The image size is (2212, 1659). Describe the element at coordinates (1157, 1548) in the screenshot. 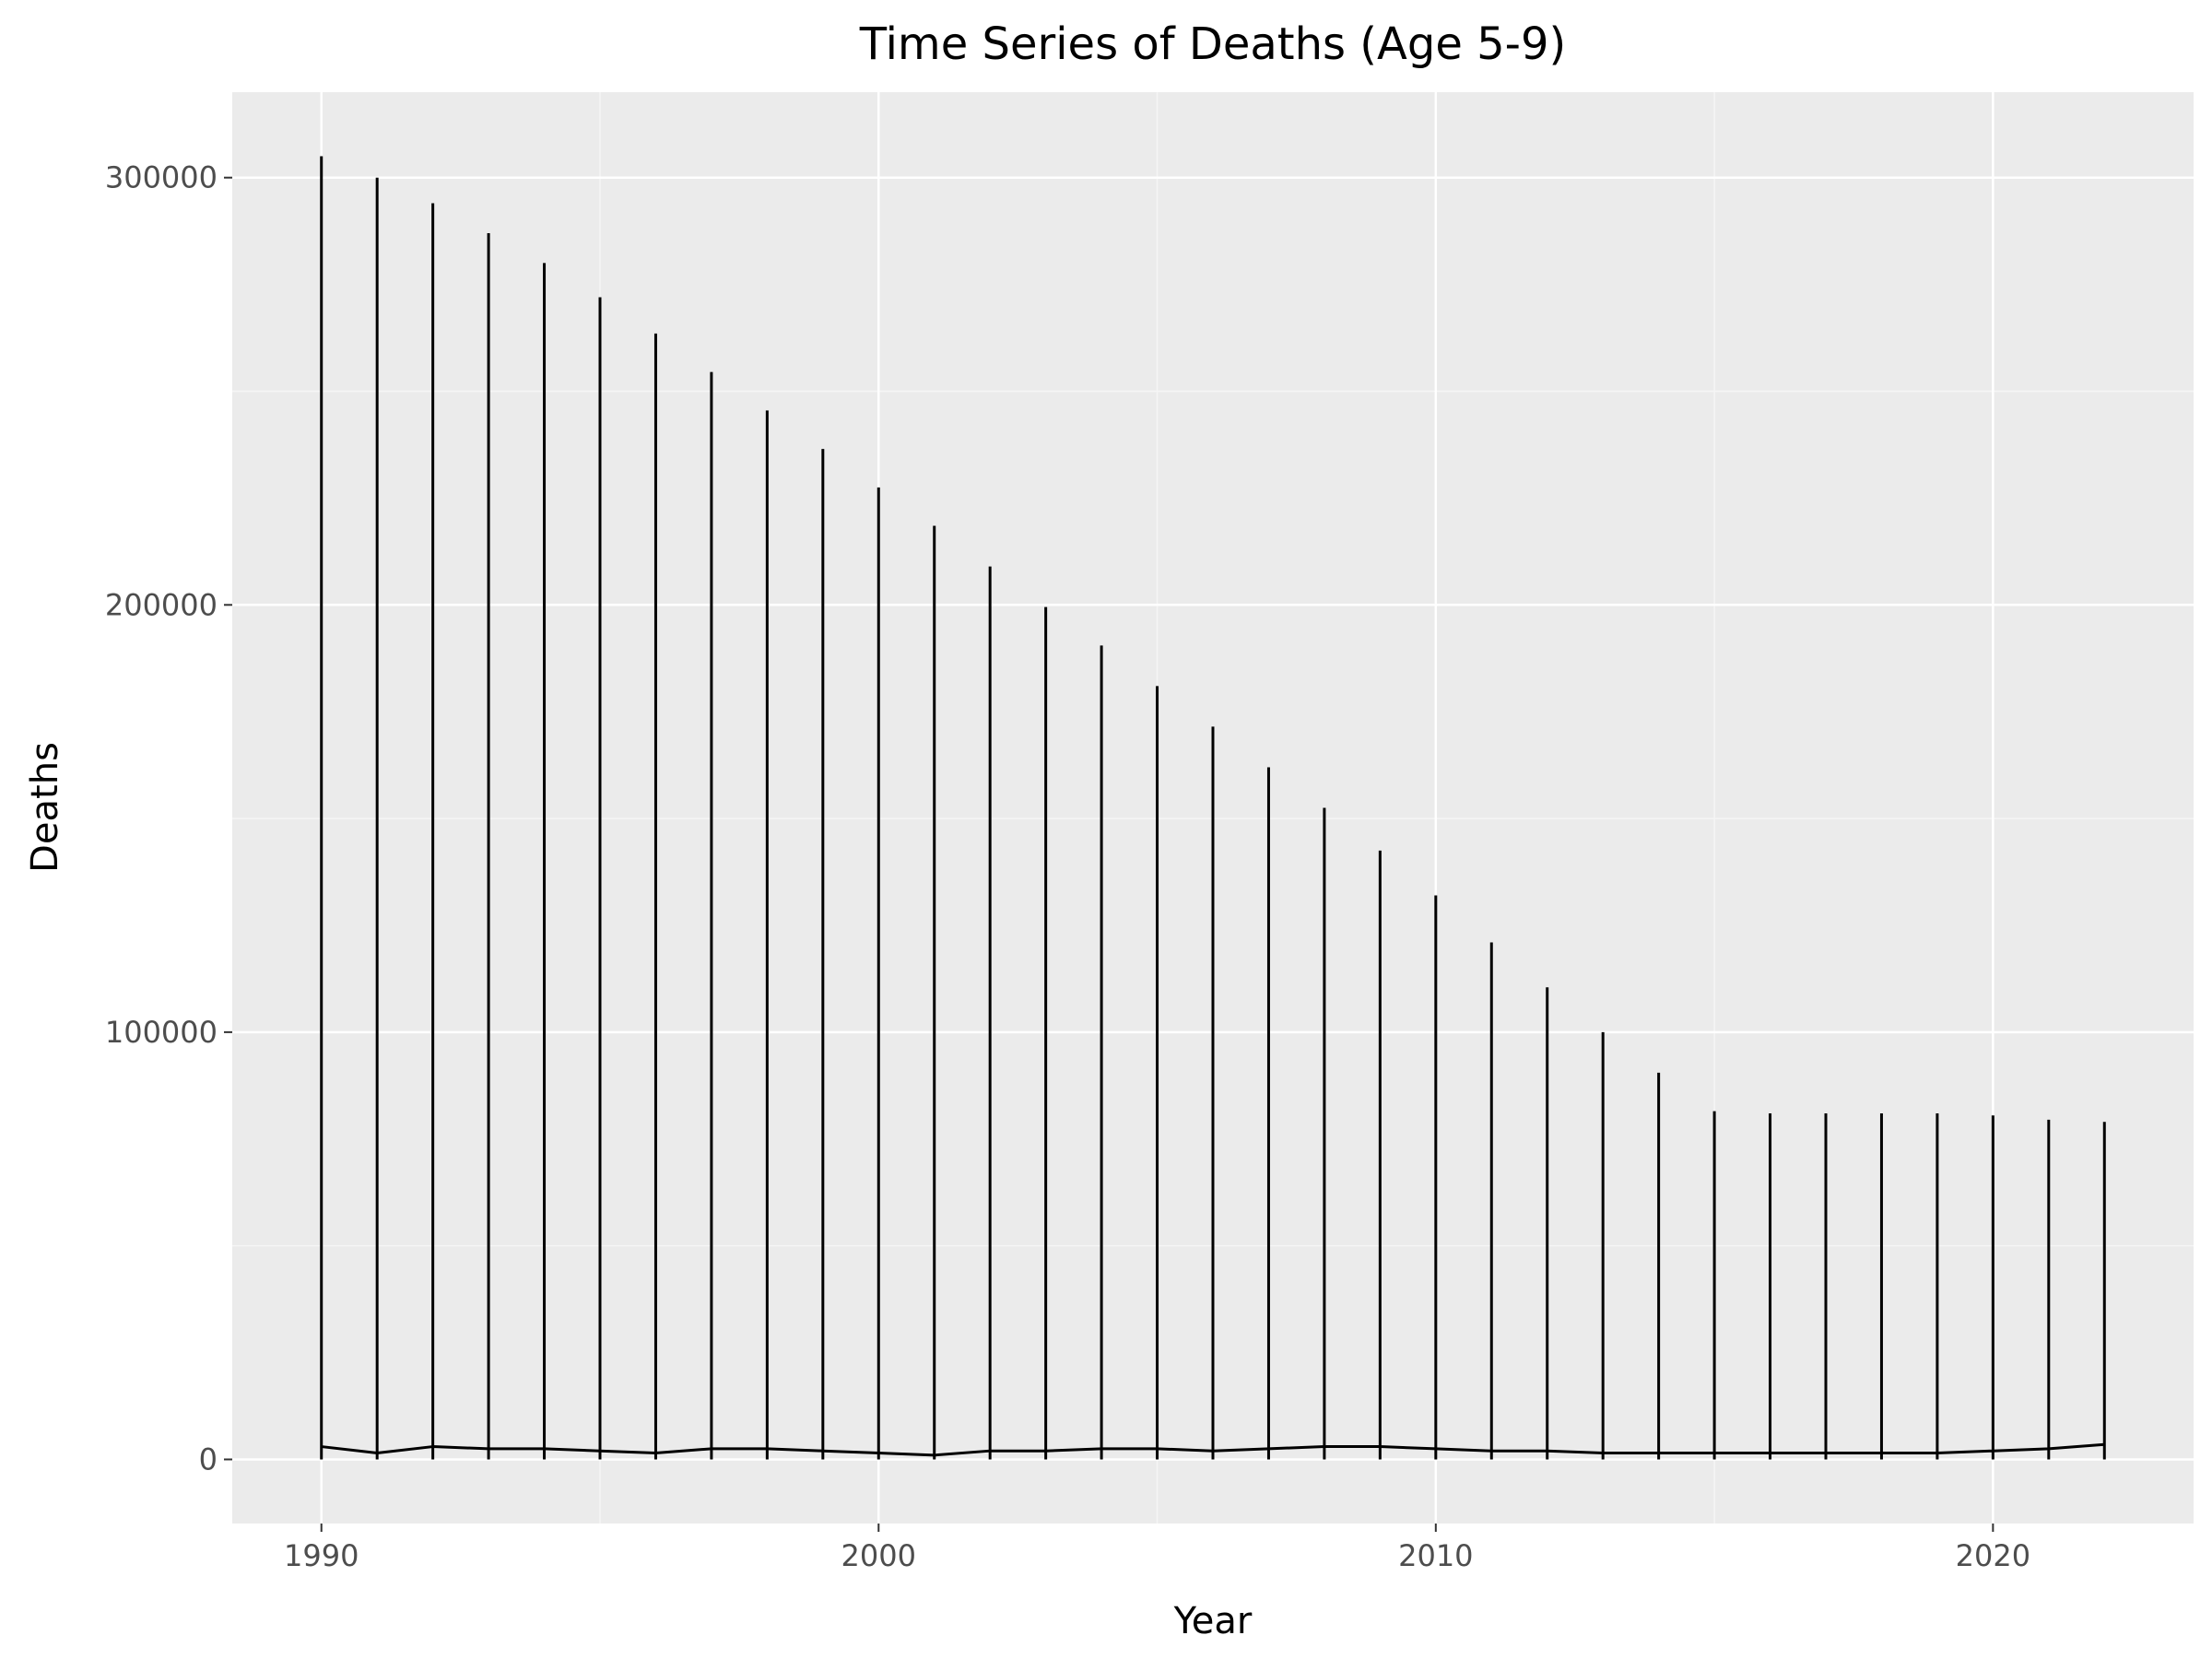

I see `x-axis: 1990 2000 2010 2020` at that location.